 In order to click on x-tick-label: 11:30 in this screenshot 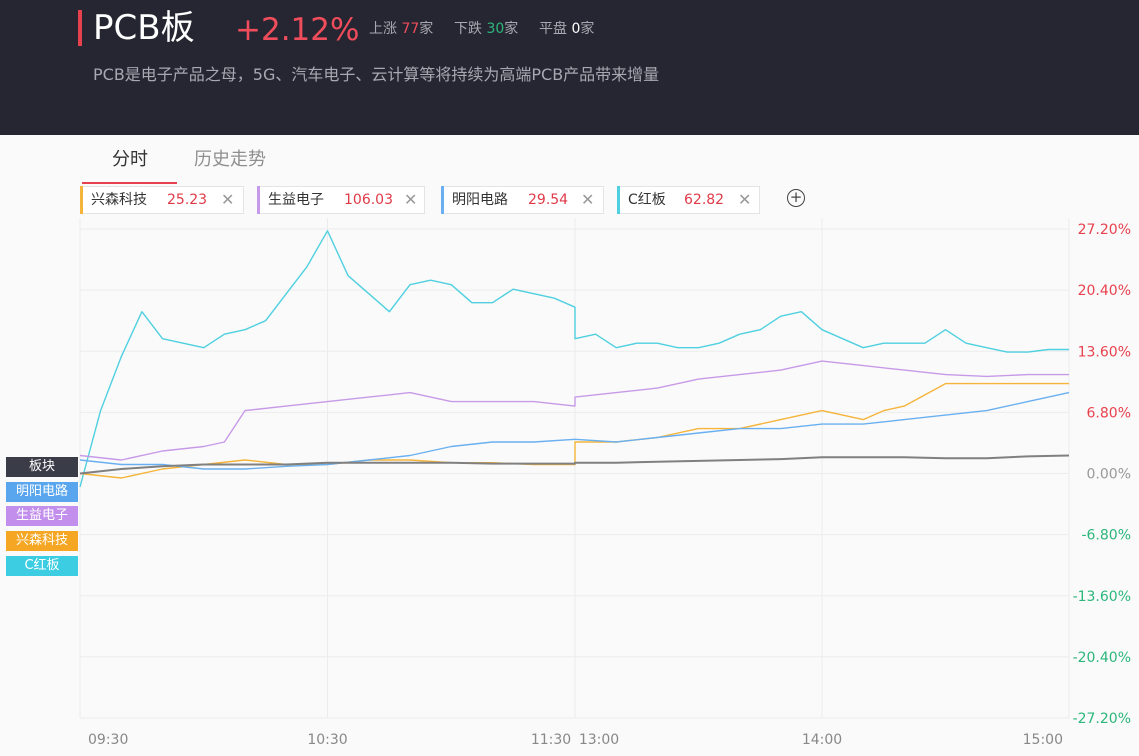, I will do `click(551, 740)`.